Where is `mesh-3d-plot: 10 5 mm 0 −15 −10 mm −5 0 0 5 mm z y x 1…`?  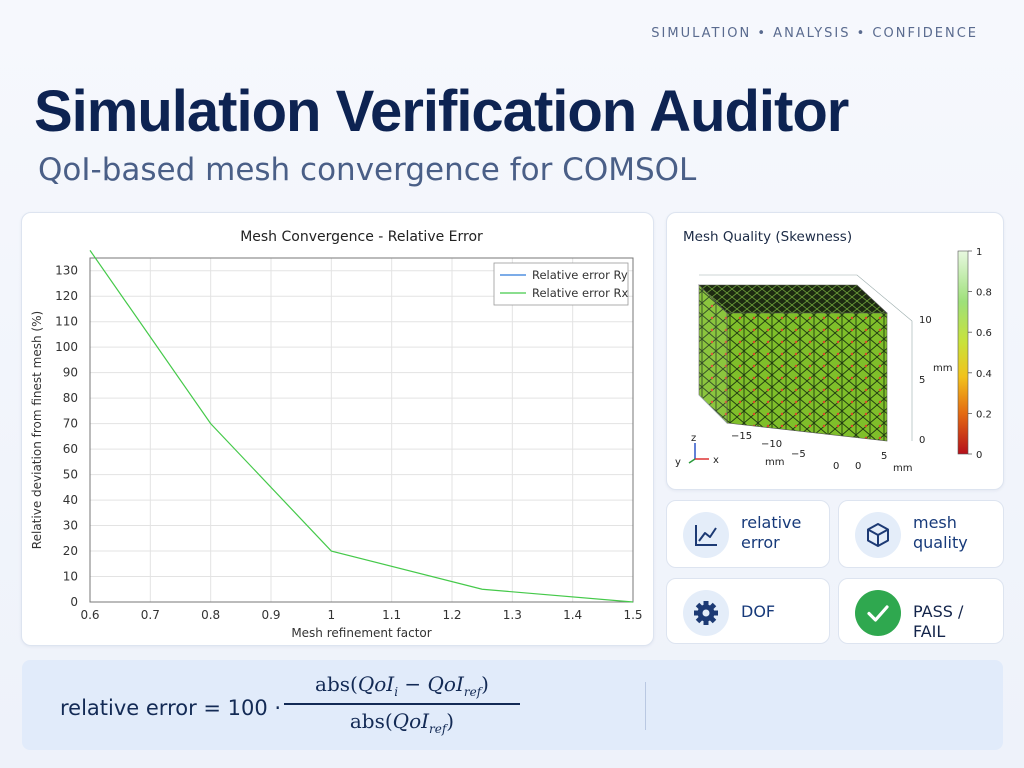
mesh-3d-plot: 10 5 mm 0 −15 −10 mm −5 0 0 5 mm z y x 1… is located at coordinates (833, 360).